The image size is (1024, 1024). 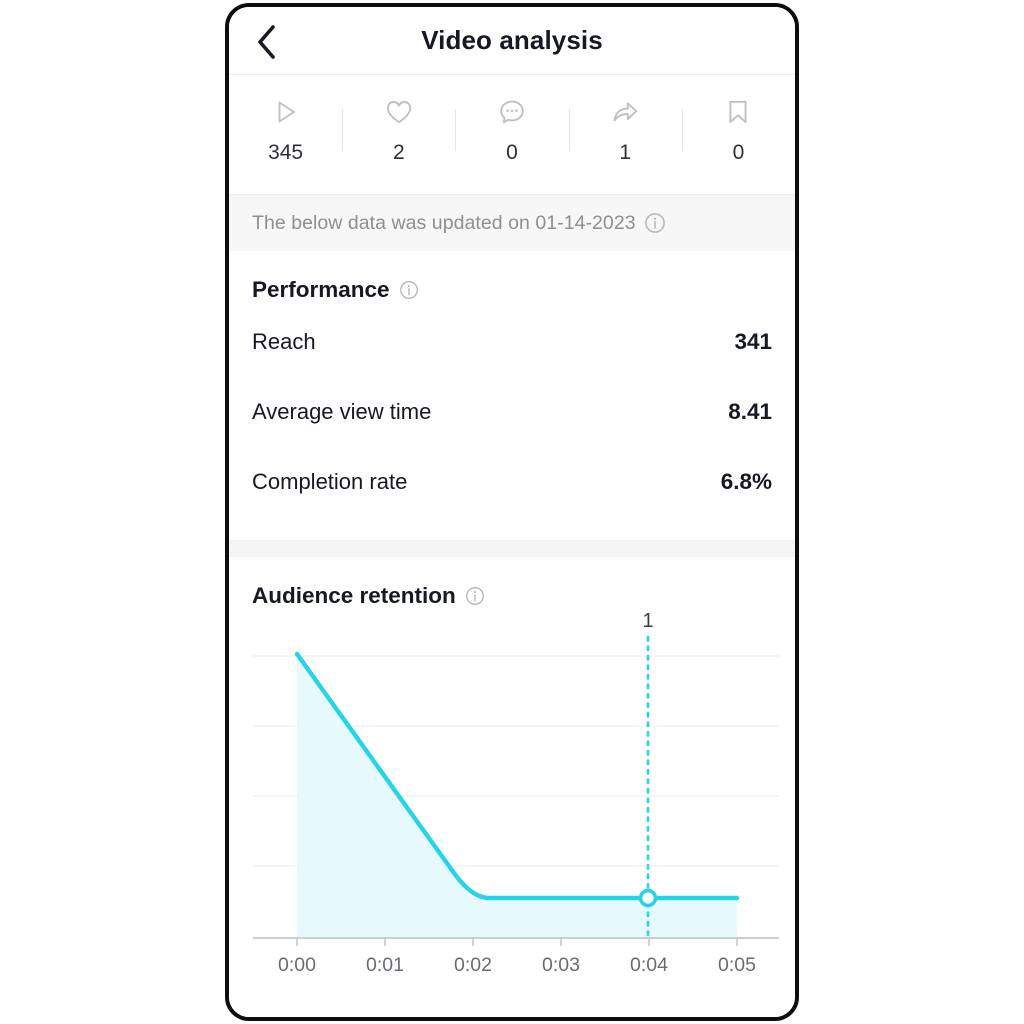 What do you see at coordinates (625, 112) in the screenshot?
I see `share-icon` at bounding box center [625, 112].